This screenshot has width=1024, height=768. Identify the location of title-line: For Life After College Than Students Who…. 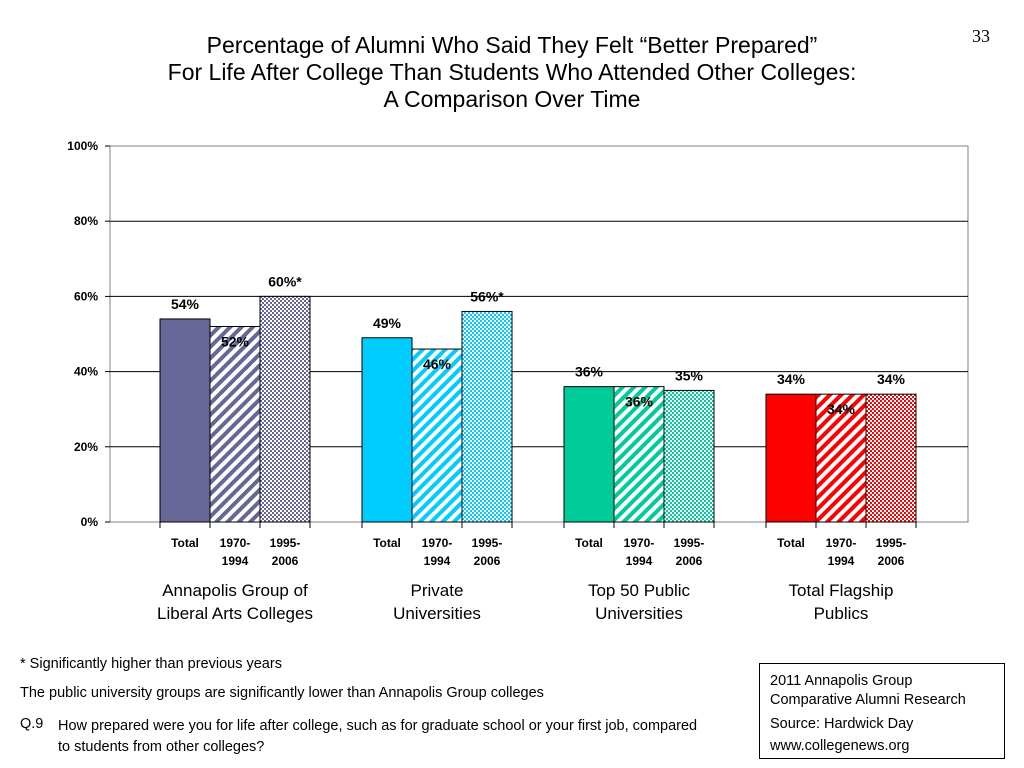
(512, 72).